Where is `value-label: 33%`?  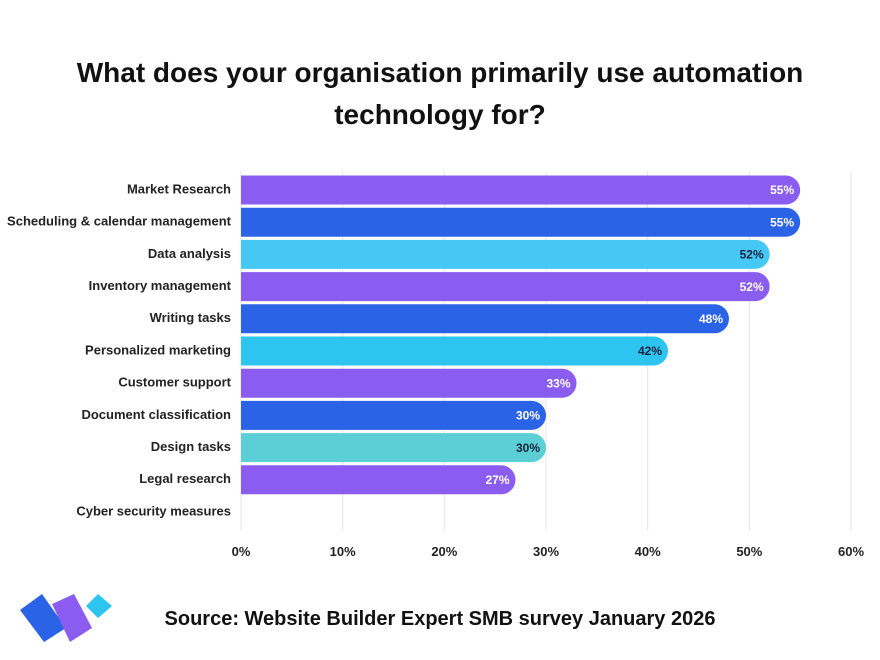 value-label: 33% is located at coordinates (558, 383).